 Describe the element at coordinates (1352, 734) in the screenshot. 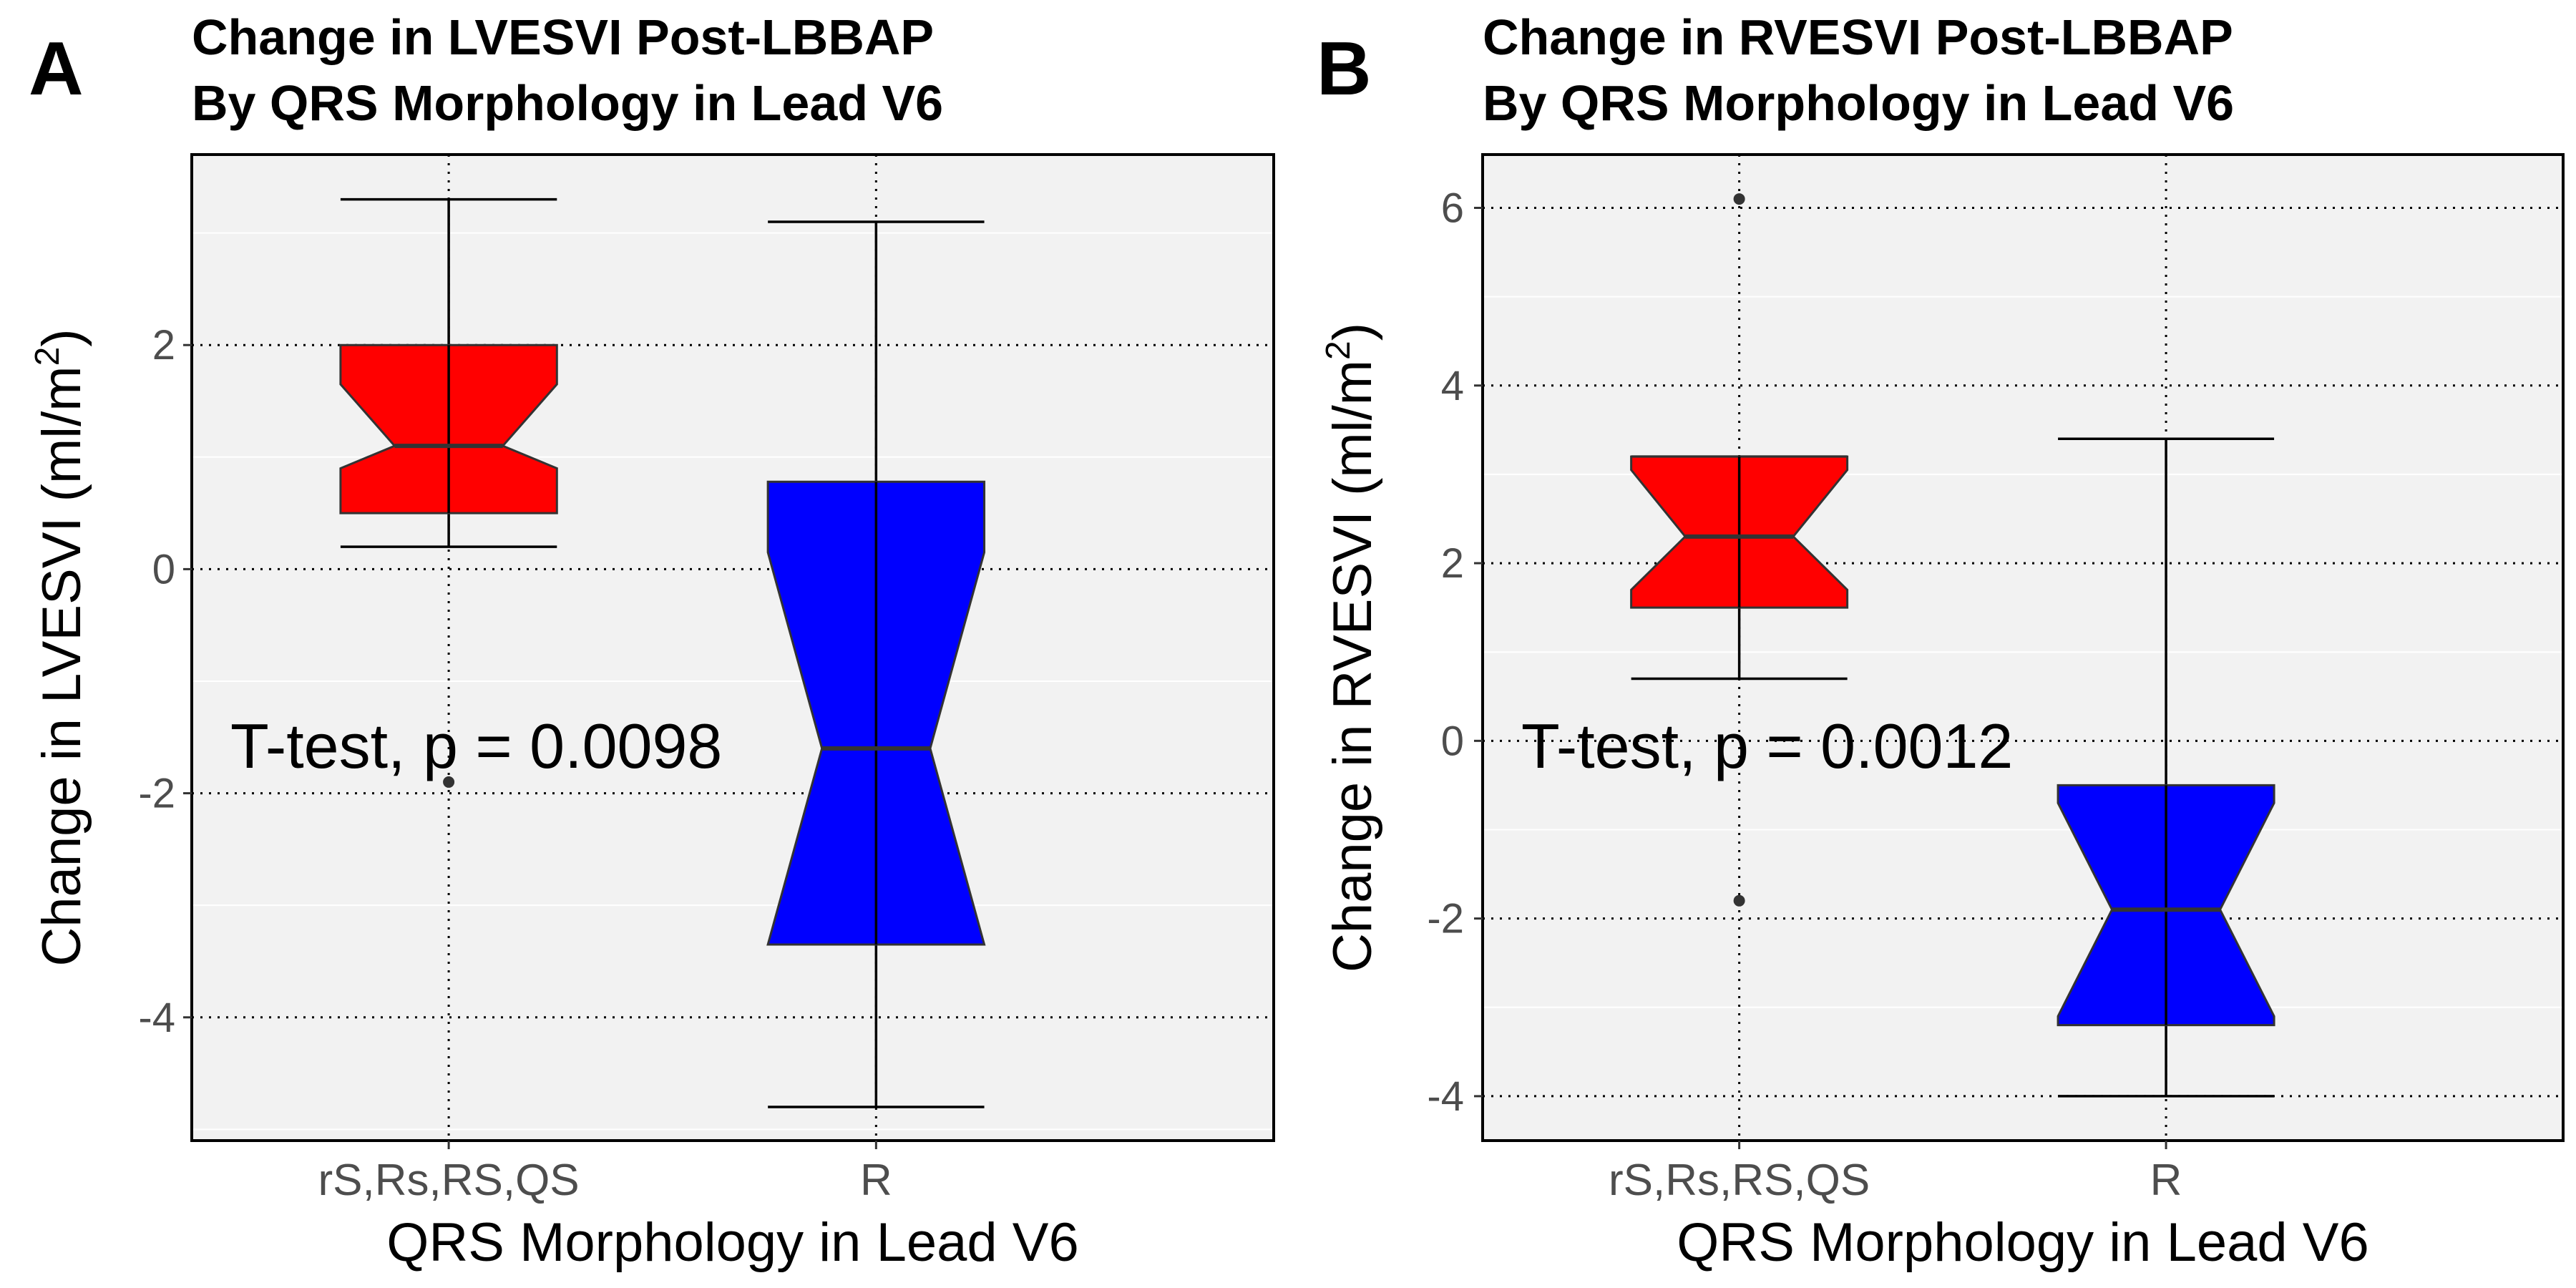

I see `y-axis-label-text: Change in RVESVI` at that location.